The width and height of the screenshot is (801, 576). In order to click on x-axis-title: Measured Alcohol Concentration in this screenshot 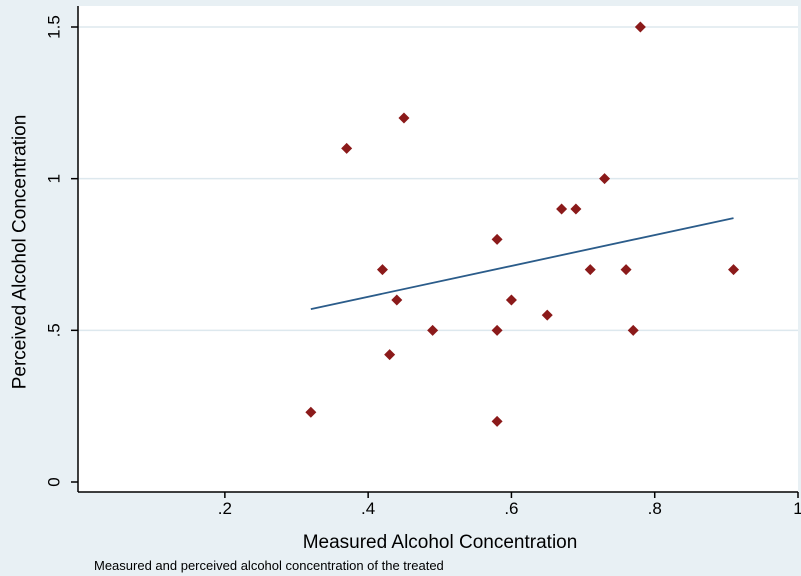, I will do `click(440, 542)`.